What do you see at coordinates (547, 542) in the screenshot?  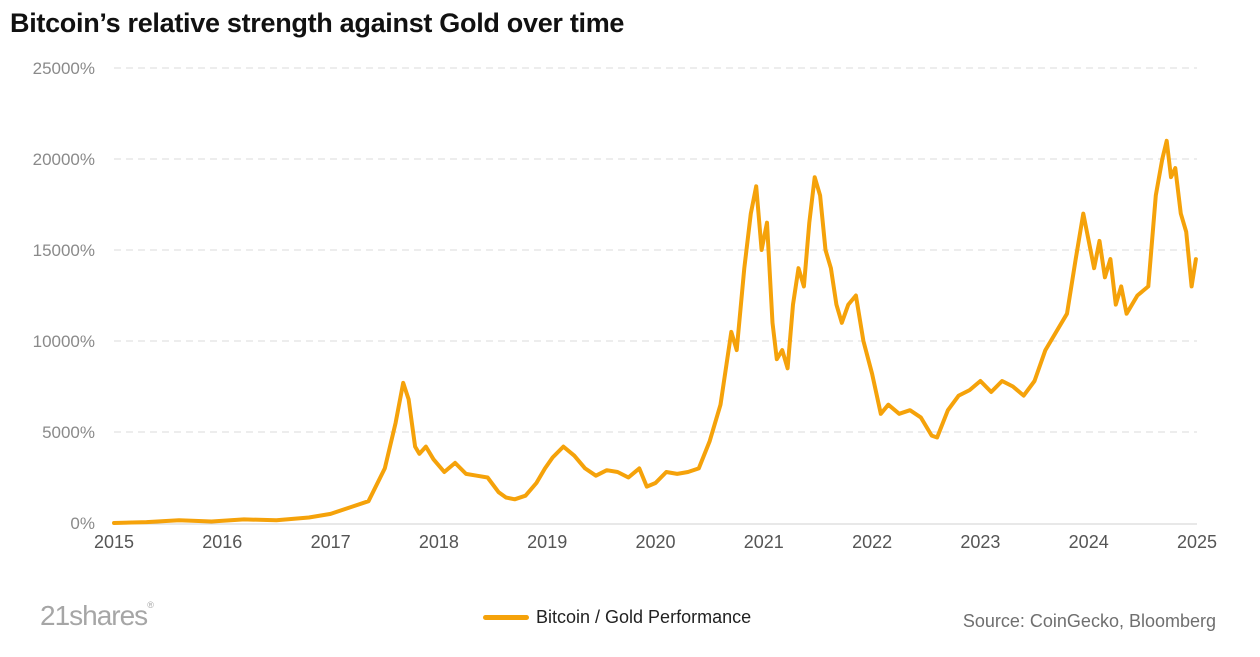 I see `x-tick-label: 2019` at bounding box center [547, 542].